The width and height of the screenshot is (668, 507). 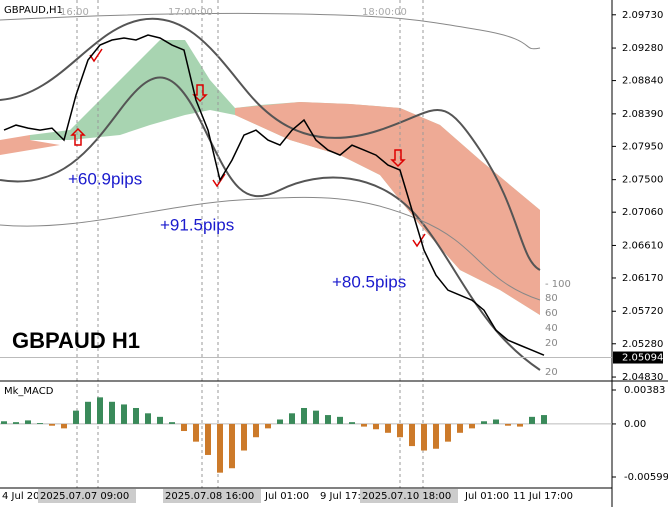 I want to click on y-tick-label: 2.05280, so click(x=642, y=344).